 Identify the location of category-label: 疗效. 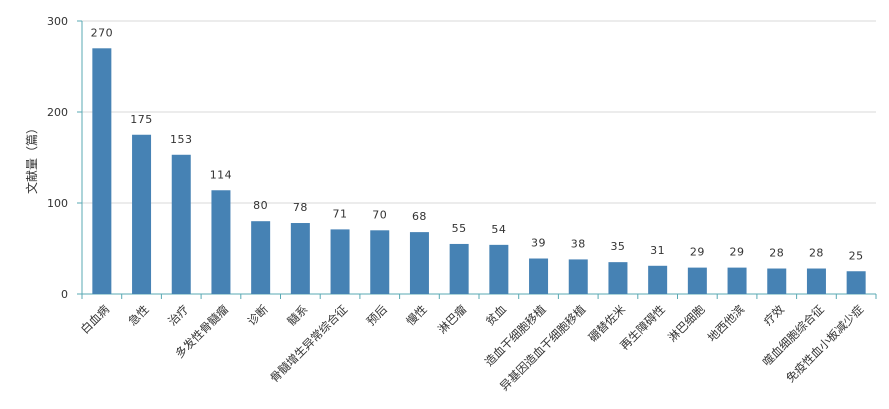
(774, 315).